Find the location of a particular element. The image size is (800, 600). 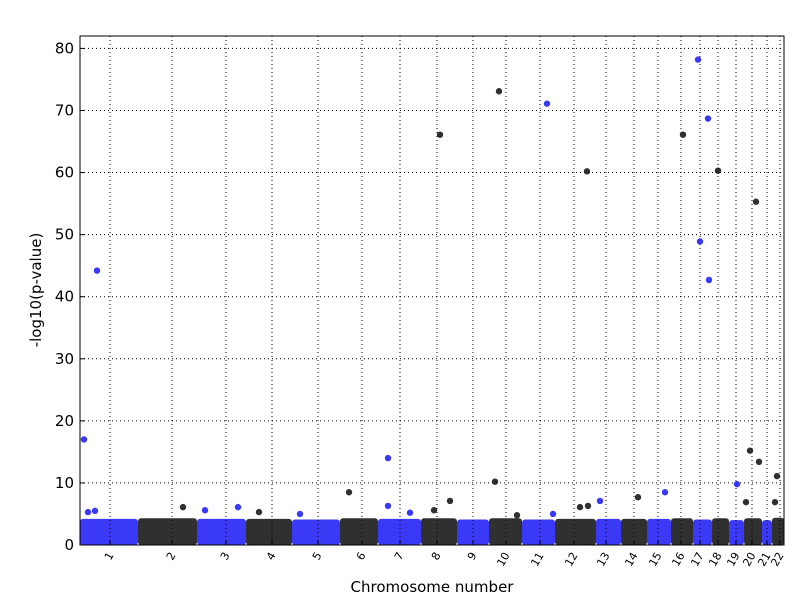

x-tick-label: 3 is located at coordinates (225, 556).